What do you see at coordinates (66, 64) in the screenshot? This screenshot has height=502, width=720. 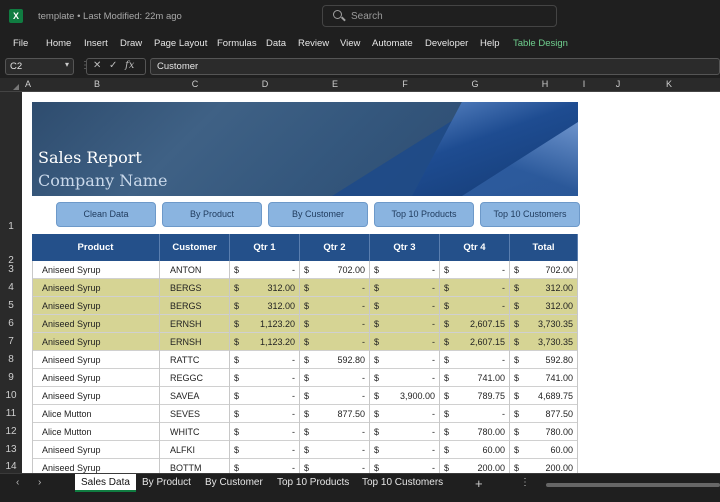 I see `chevron-down-icon: ▾` at bounding box center [66, 64].